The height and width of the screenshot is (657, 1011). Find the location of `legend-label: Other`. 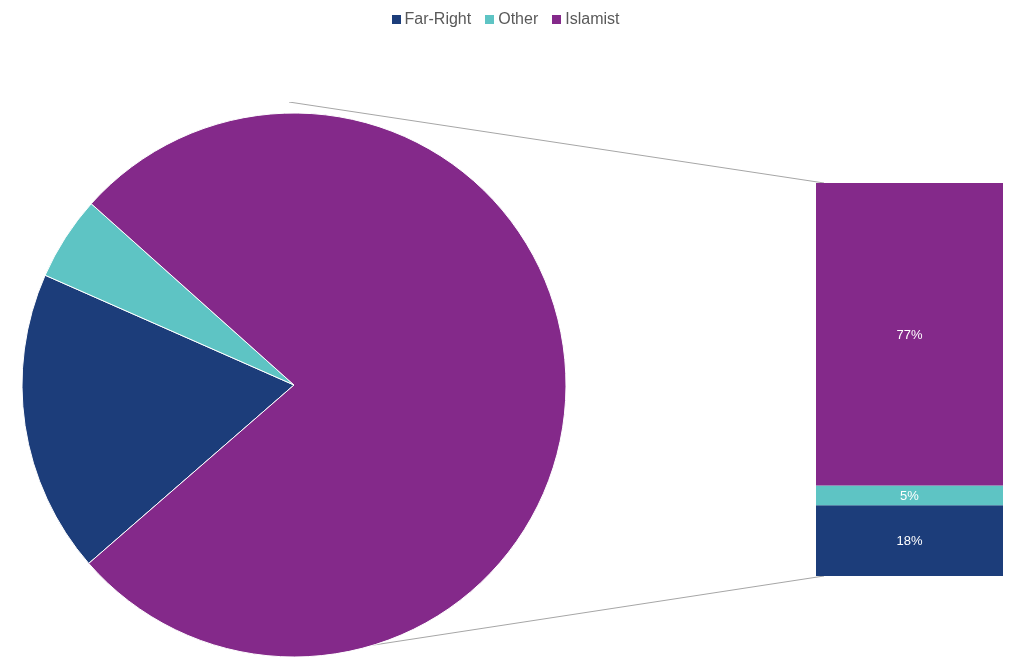

legend-label: Other is located at coordinates (518, 19).